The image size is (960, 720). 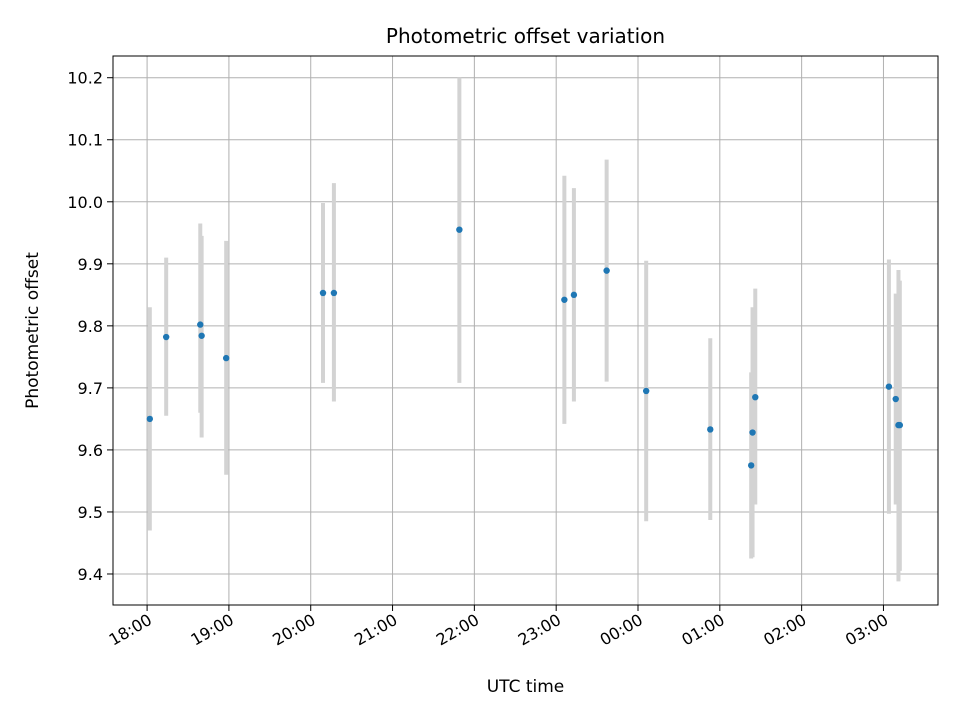 What do you see at coordinates (85, 140) in the screenshot?
I see `y-tick-label: 10.1` at bounding box center [85, 140].